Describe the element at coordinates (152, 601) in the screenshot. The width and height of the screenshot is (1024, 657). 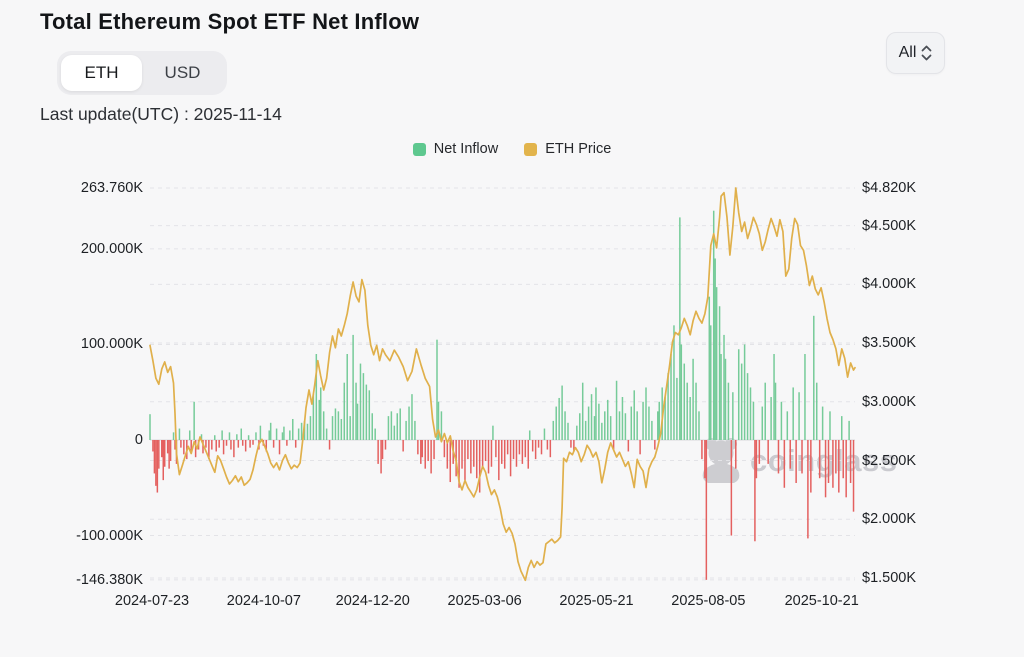
I see `x-axis-label: 2024-07-23` at that location.